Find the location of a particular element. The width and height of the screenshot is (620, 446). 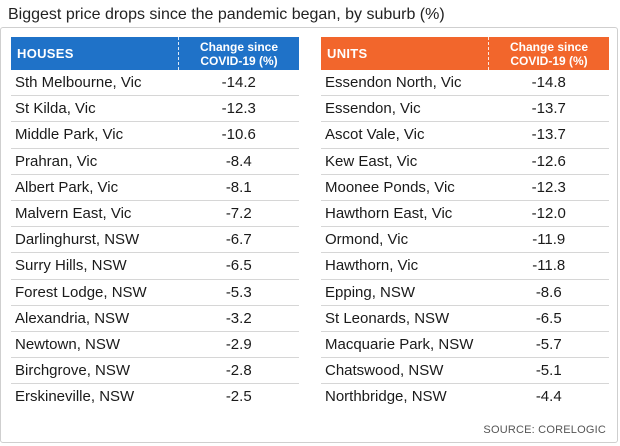

houses-suburb-cell: Malvern East, Vic is located at coordinates (95, 214).